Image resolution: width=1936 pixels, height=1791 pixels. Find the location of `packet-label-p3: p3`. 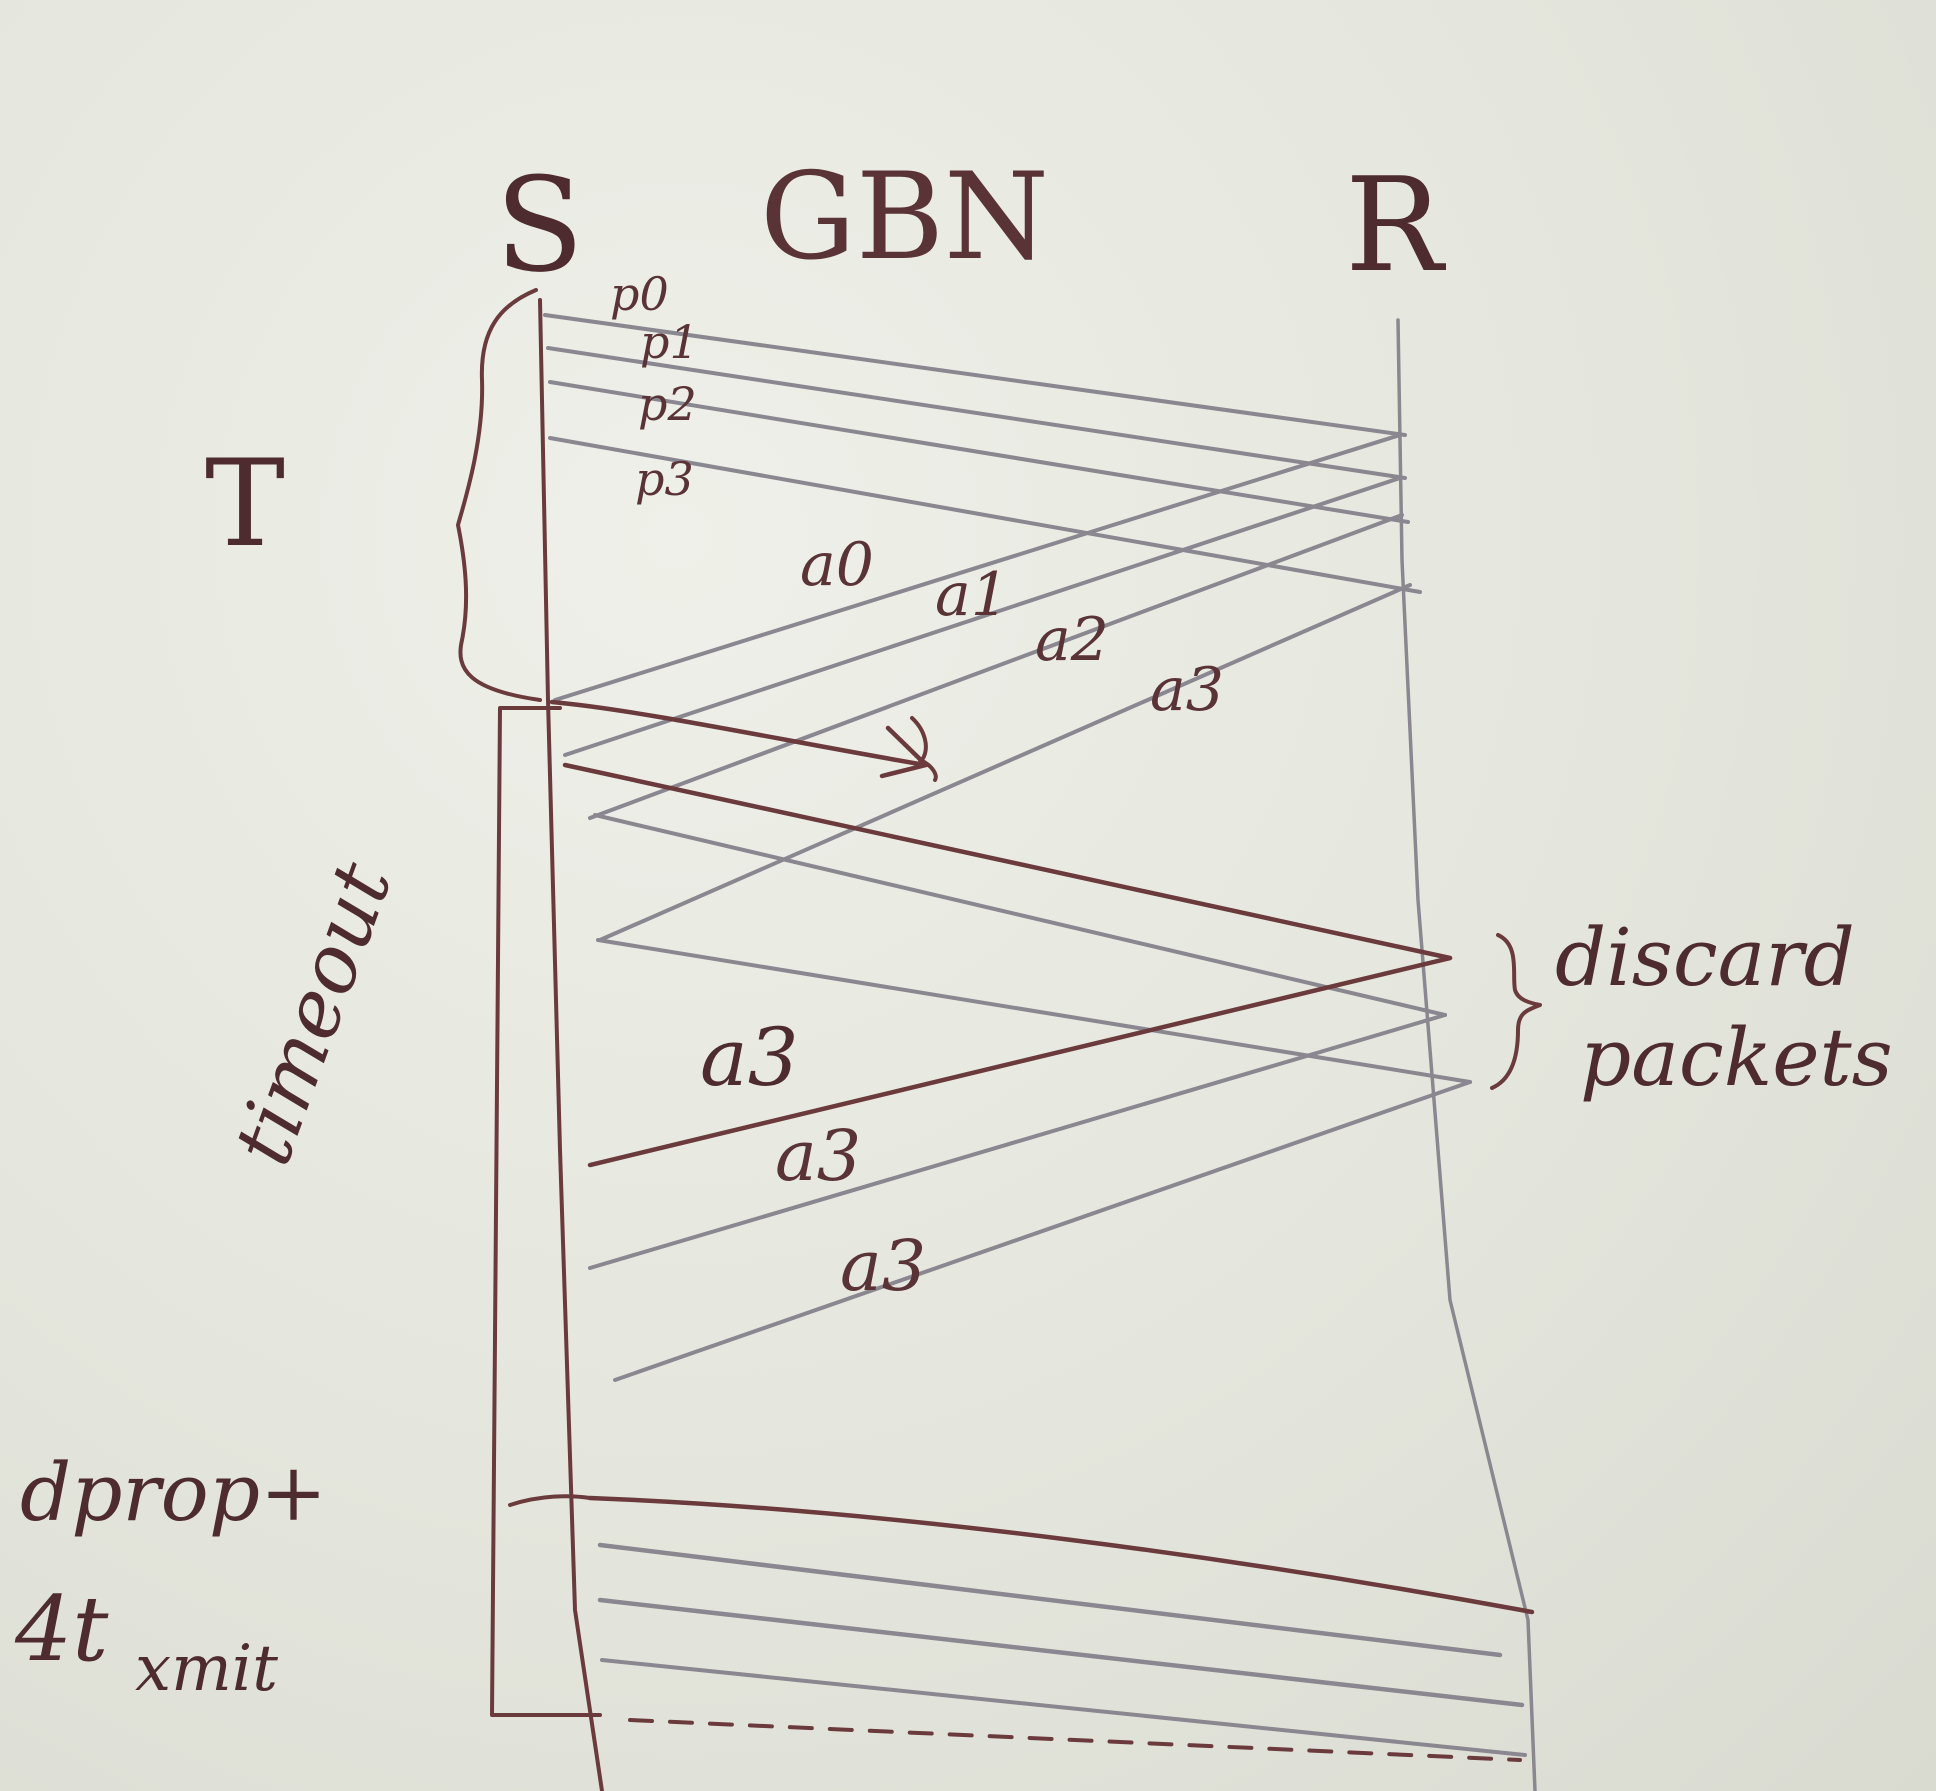

packet-label-p3: p3 is located at coordinates (664, 479).